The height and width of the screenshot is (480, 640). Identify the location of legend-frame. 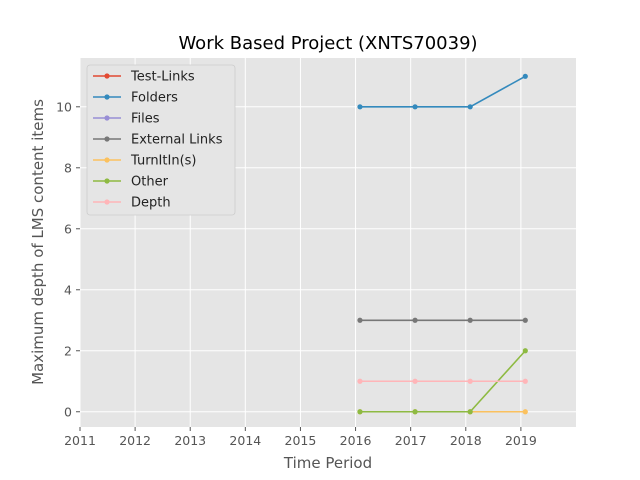
(161, 140).